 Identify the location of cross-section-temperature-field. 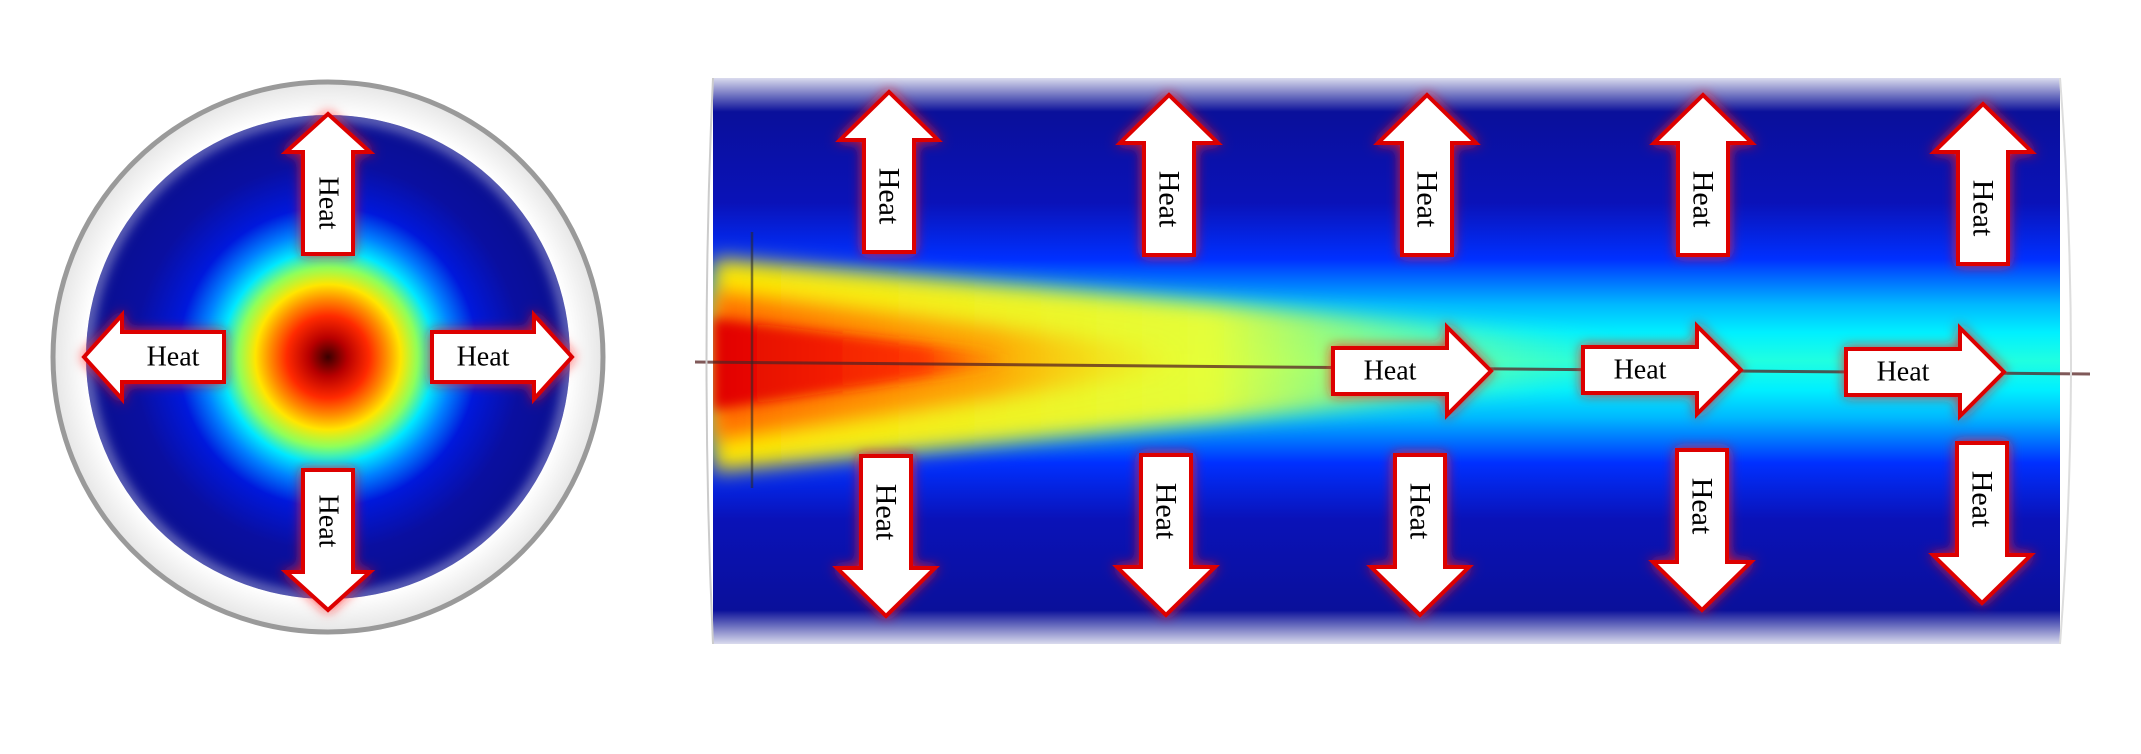
(328, 357).